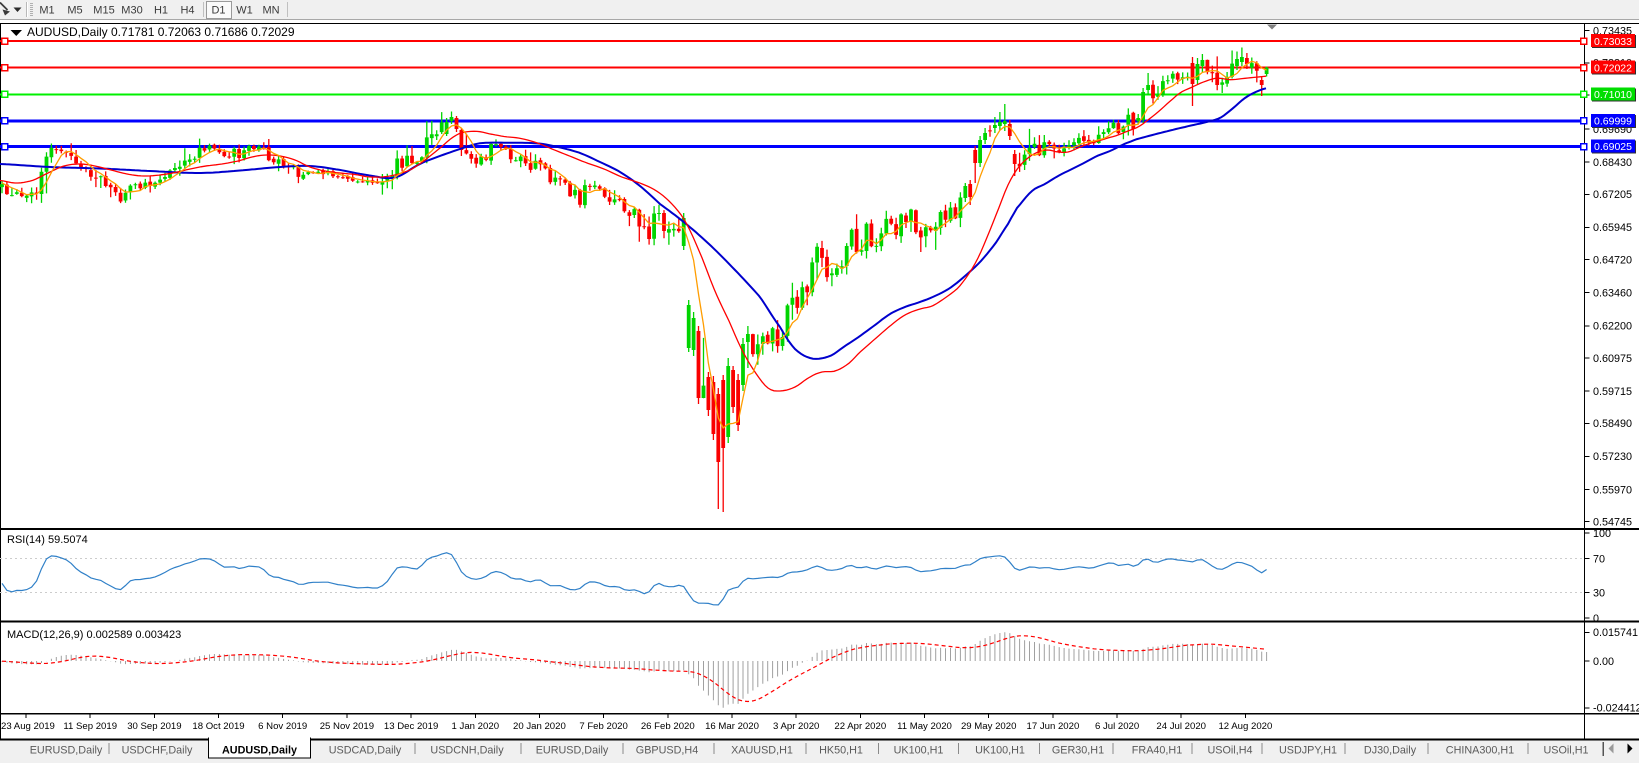  Describe the element at coordinates (667, 751) in the screenshot. I see `svg-text: GBPUSD,H4` at that location.